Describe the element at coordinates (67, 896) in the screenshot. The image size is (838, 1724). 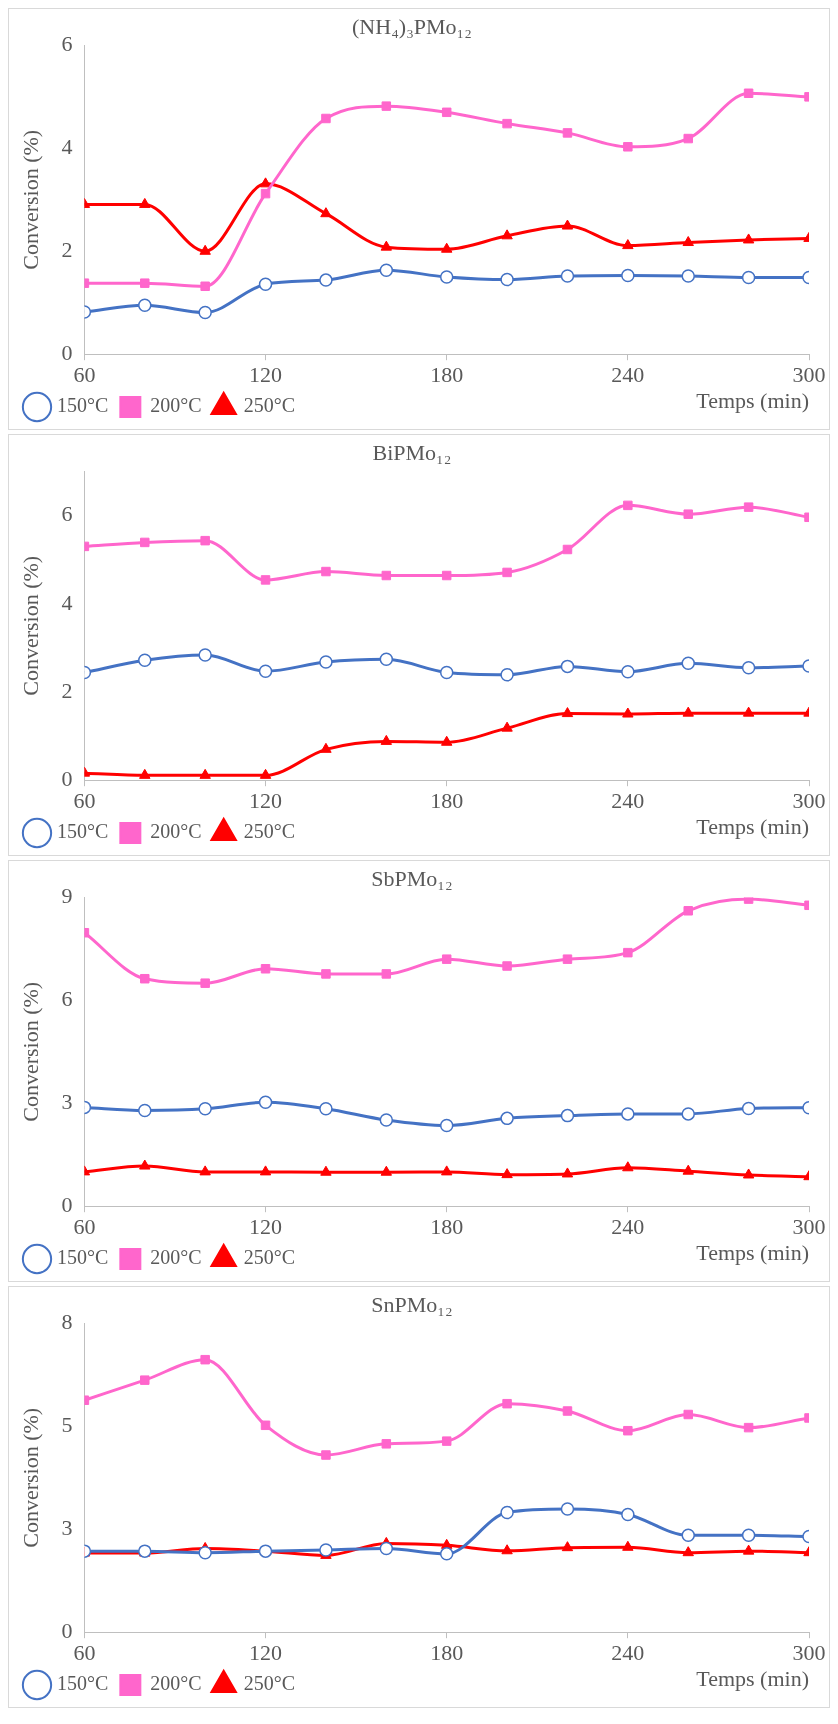
I see `y-tick-label: 9` at that location.